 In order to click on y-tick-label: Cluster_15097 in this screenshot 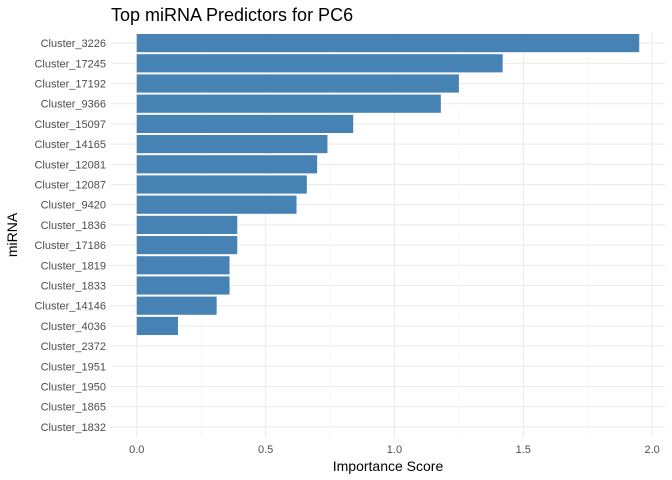, I will do `click(70, 125)`.